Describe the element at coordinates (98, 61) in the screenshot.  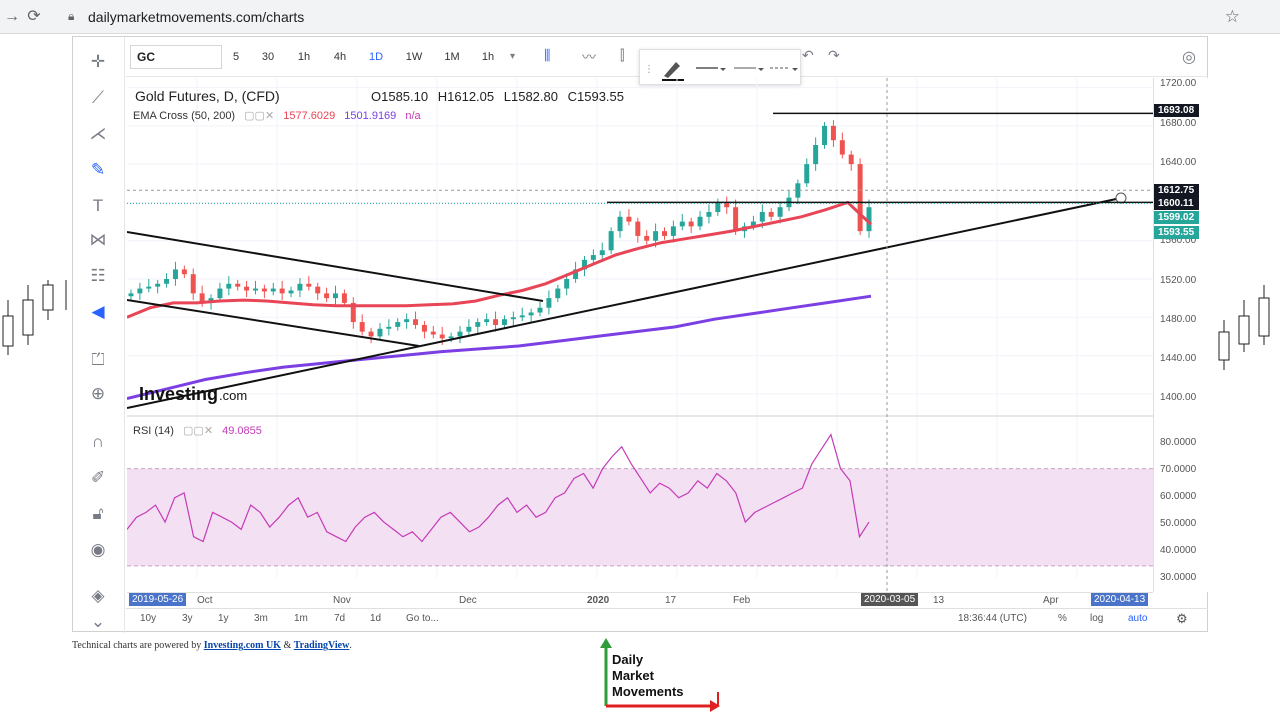
I see `crosshair-icon: ✛` at that location.